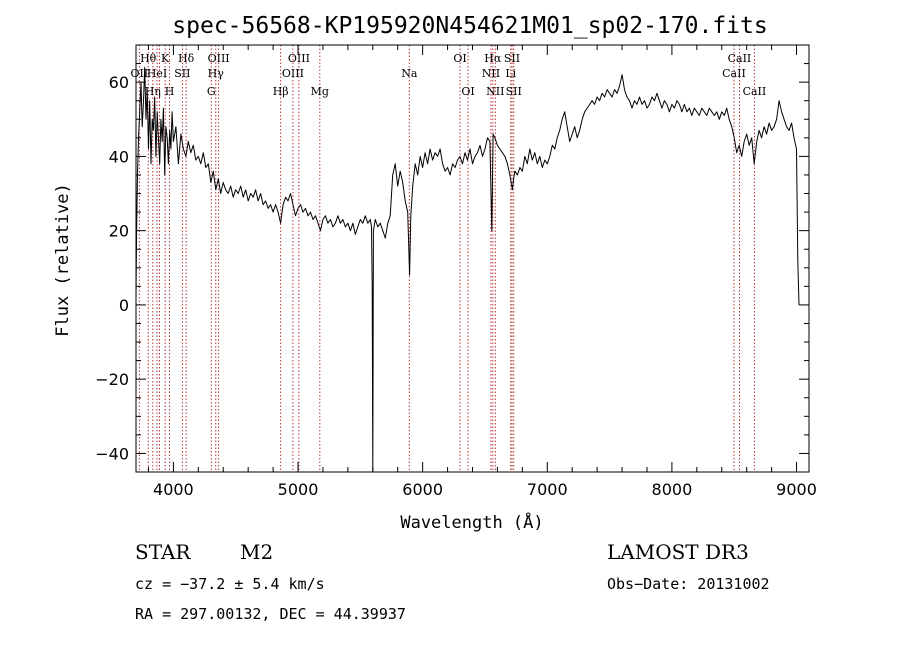  I want to click on object-class: STAR, so click(163, 552).